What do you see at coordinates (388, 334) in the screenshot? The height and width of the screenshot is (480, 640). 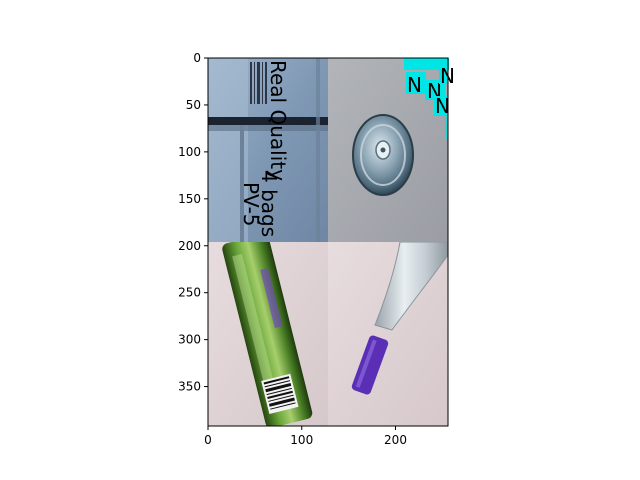 I see `plastic-bottle-panel` at bounding box center [388, 334].